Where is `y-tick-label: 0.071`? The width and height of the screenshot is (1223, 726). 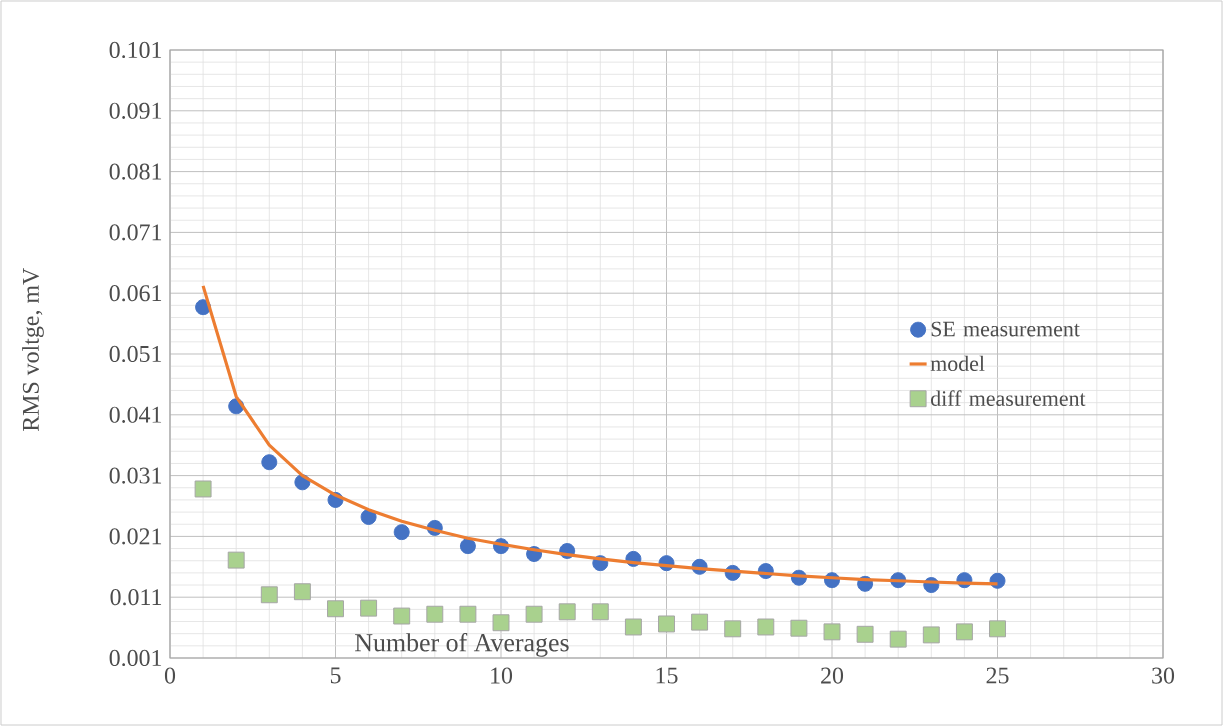 y-tick-label: 0.071 is located at coordinates (135, 232).